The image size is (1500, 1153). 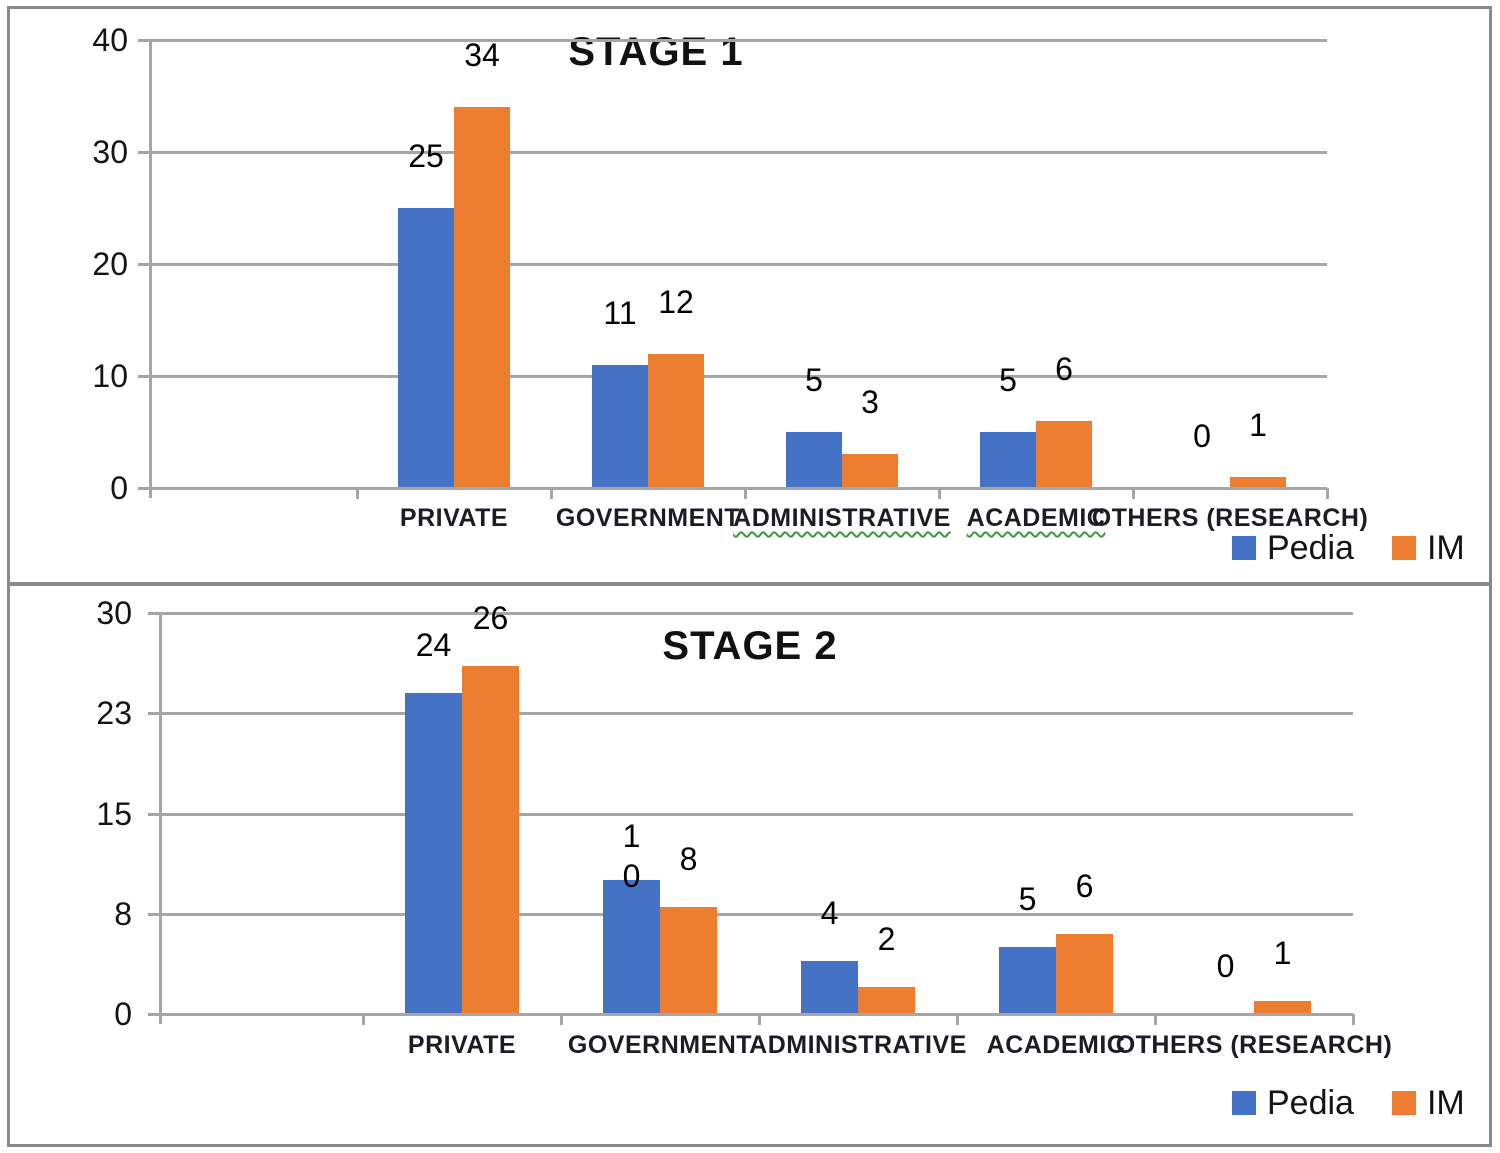 I want to click on data-label: 12, so click(x=676, y=302).